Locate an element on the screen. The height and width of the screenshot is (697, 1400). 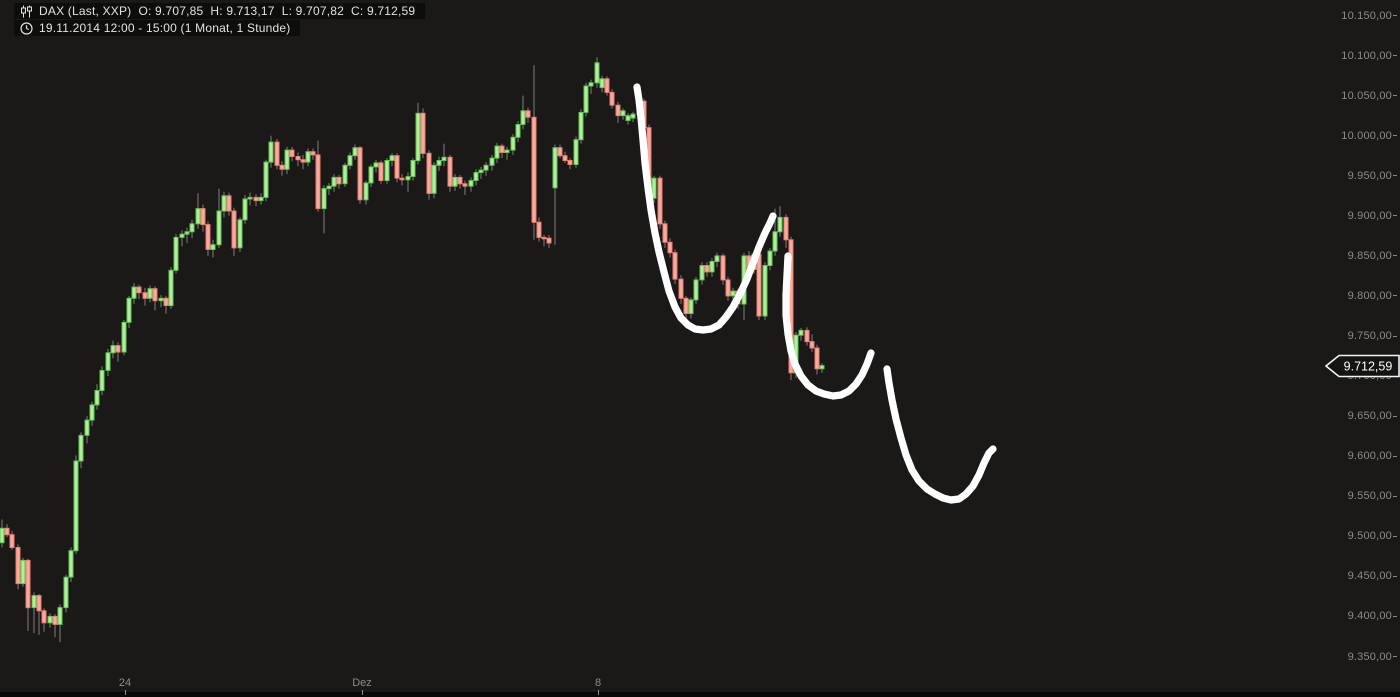
y-axis-label: 9.650,00 is located at coordinates (1372, 416).